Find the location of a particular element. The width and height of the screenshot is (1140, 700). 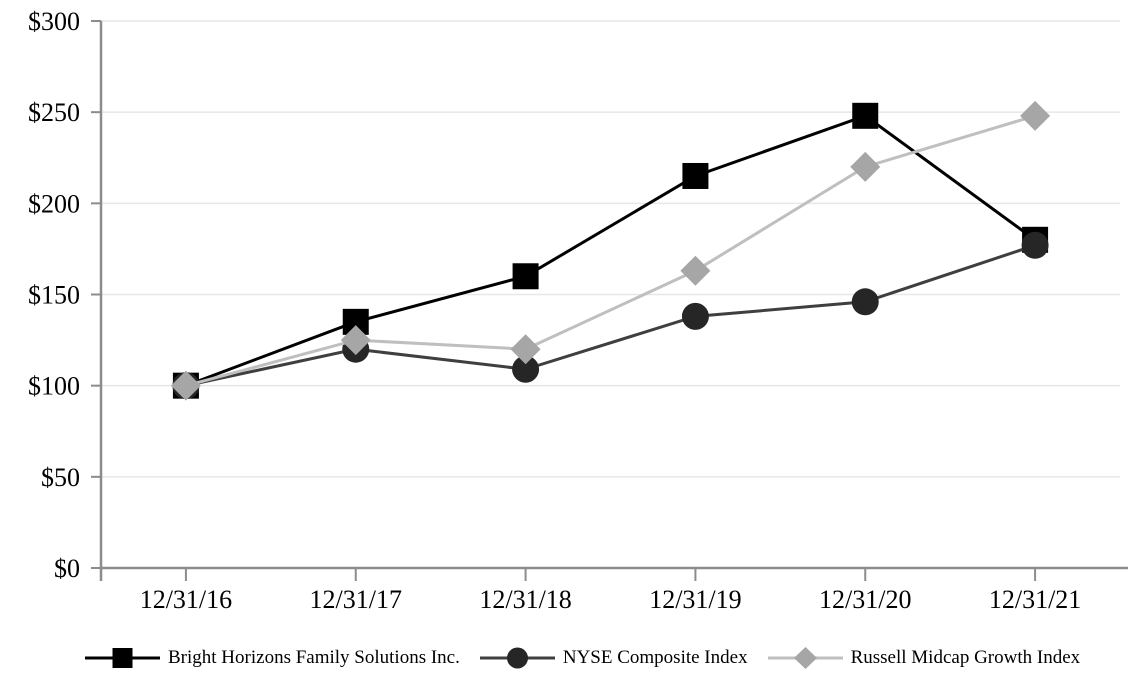

x-tick-label: 12/31/20 is located at coordinates (865, 599).